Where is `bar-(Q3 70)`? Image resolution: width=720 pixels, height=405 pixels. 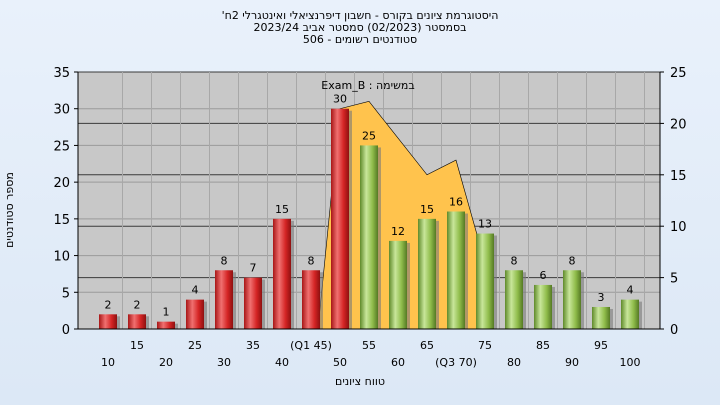 bar-(Q3 70) is located at coordinates (456, 270).